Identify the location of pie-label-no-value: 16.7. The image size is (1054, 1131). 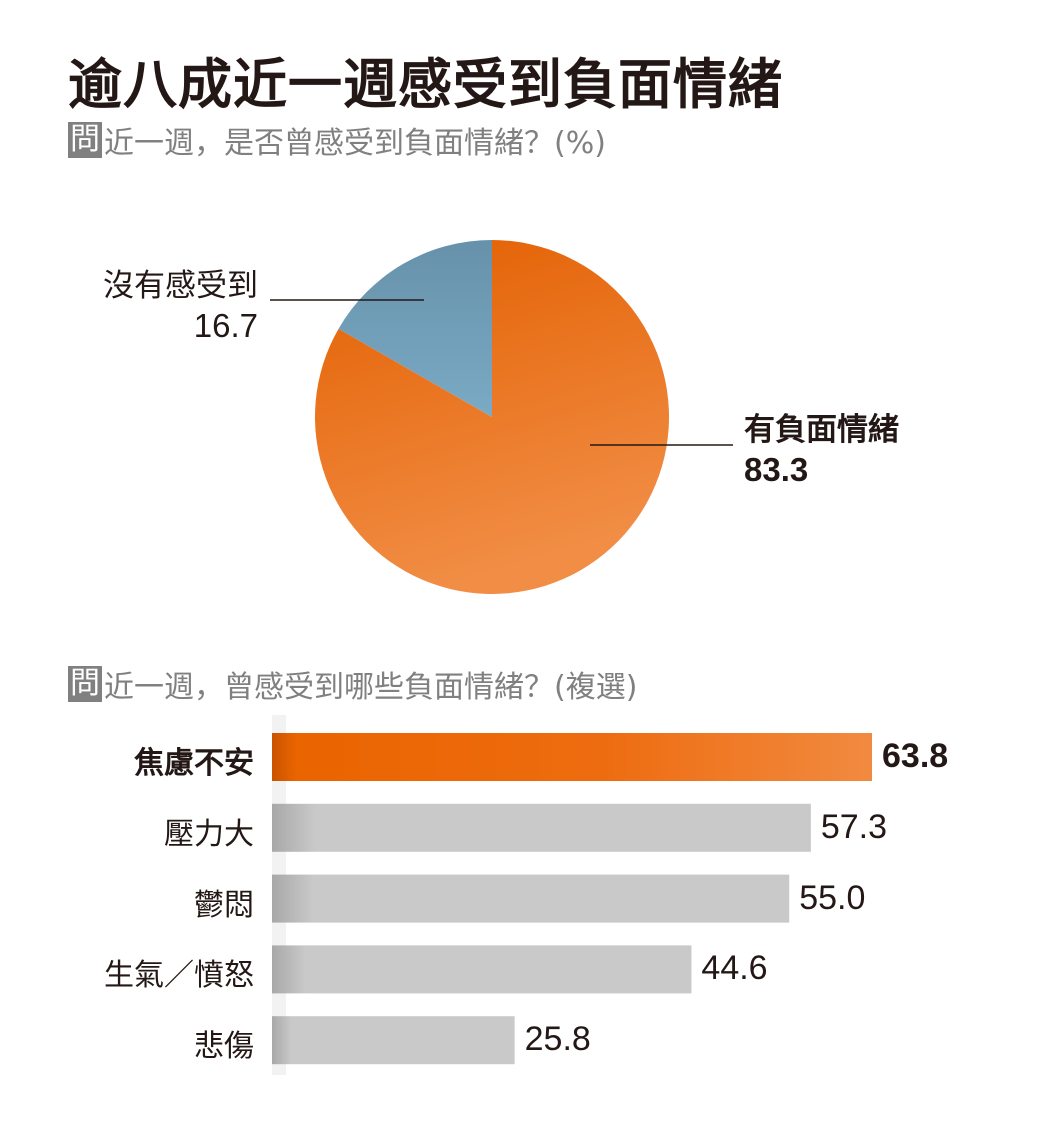
(225, 325).